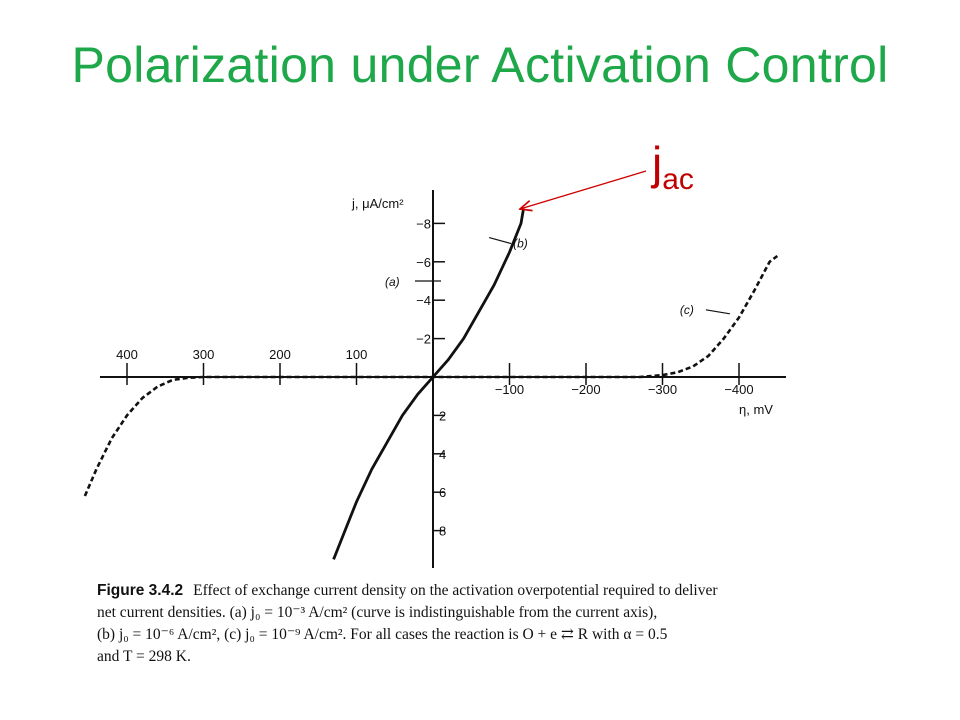 The width and height of the screenshot is (960, 720). Describe the element at coordinates (423, 262) in the screenshot. I see `y-tick-label: −6` at that location.